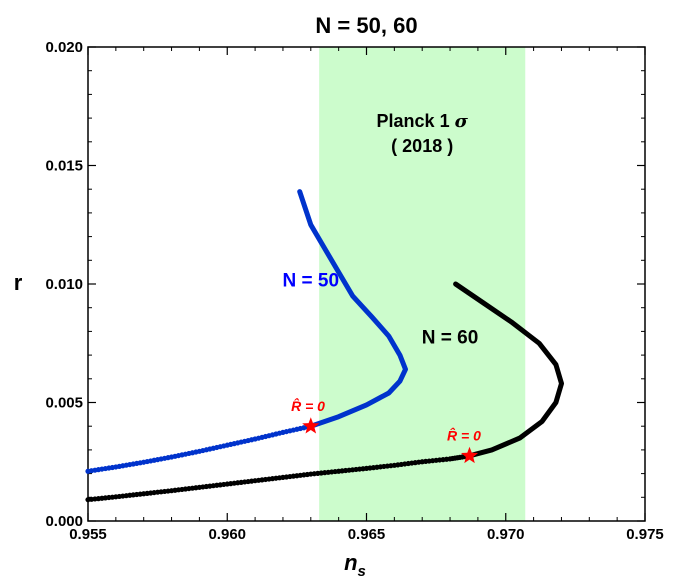 This screenshot has width=675, height=581. Describe the element at coordinates (64, 166) in the screenshot. I see `y-tick-label: 0.015` at that location.